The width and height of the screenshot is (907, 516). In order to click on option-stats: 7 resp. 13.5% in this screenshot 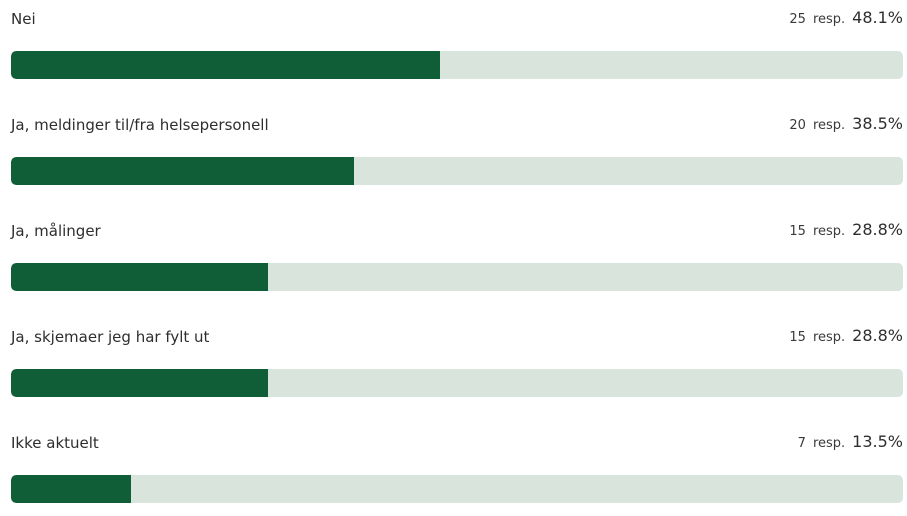, I will do `click(850, 441)`.